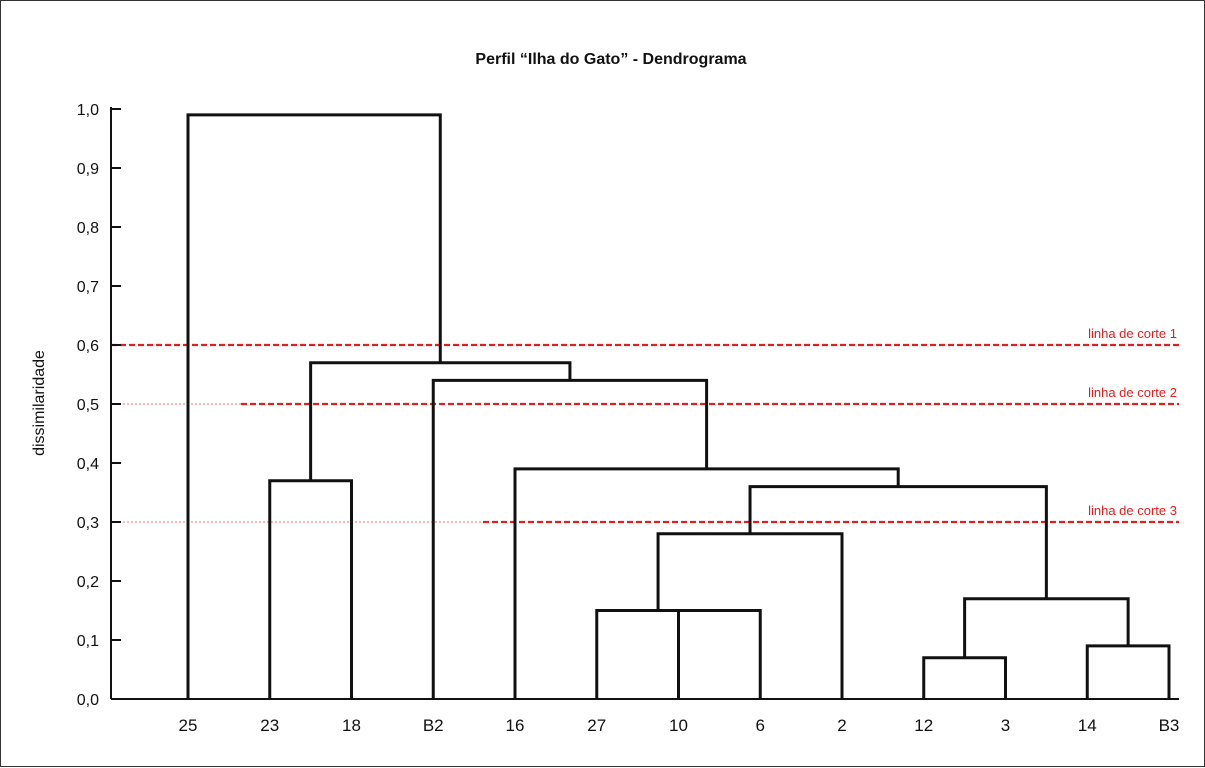 The width and height of the screenshot is (1205, 768). What do you see at coordinates (88, 582) in the screenshot?
I see `y-tick-label: 0,2` at bounding box center [88, 582].